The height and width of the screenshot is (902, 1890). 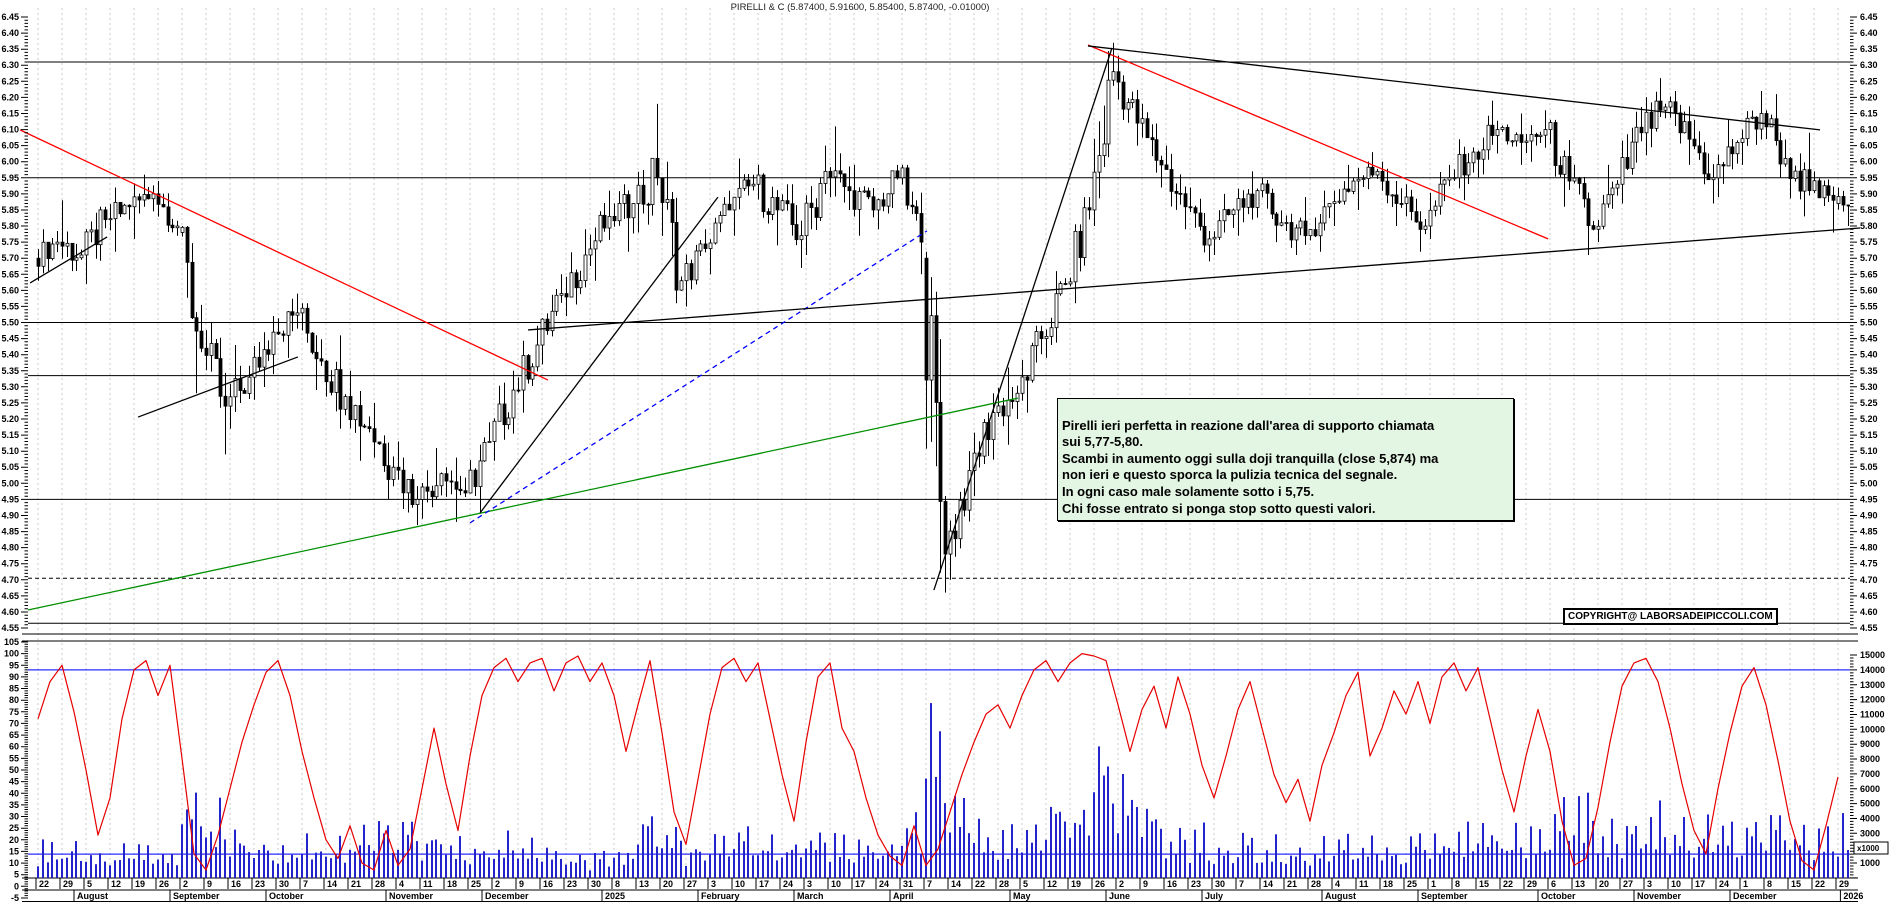 What do you see at coordinates (10, 467) in the screenshot?
I see `svg-text: 5.05` at bounding box center [10, 467].